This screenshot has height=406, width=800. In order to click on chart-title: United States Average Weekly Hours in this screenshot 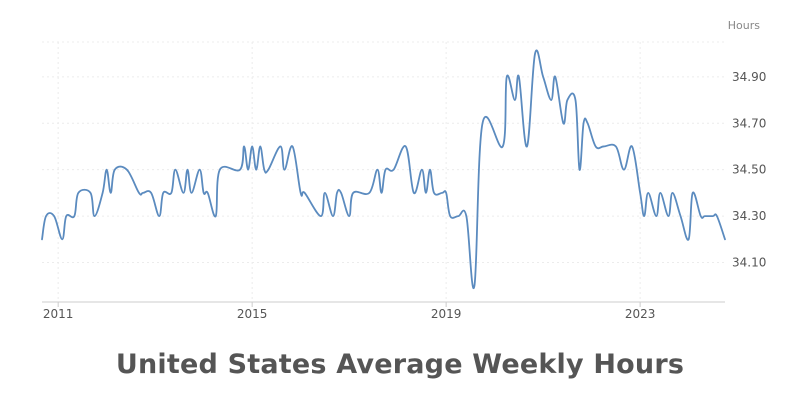, I will do `click(400, 364)`.